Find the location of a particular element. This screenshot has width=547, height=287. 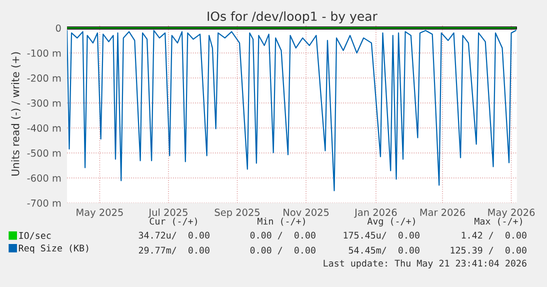

x-tick-label: Jul 2025 is located at coordinates (168, 213).